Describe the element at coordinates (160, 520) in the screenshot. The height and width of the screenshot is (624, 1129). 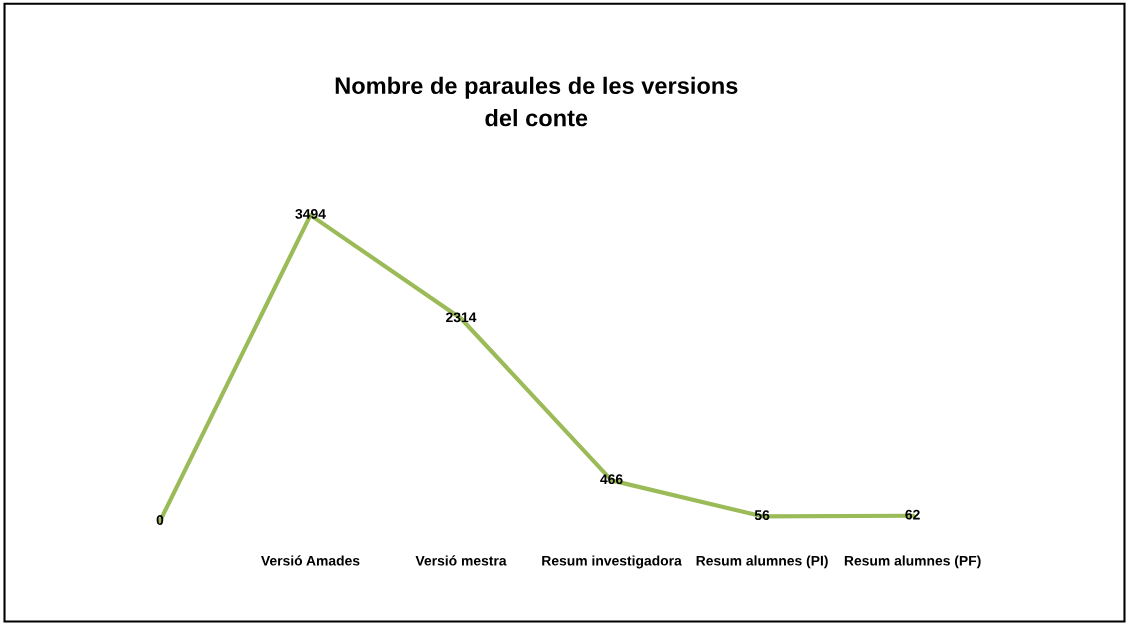
I see `data-label: 0` at that location.